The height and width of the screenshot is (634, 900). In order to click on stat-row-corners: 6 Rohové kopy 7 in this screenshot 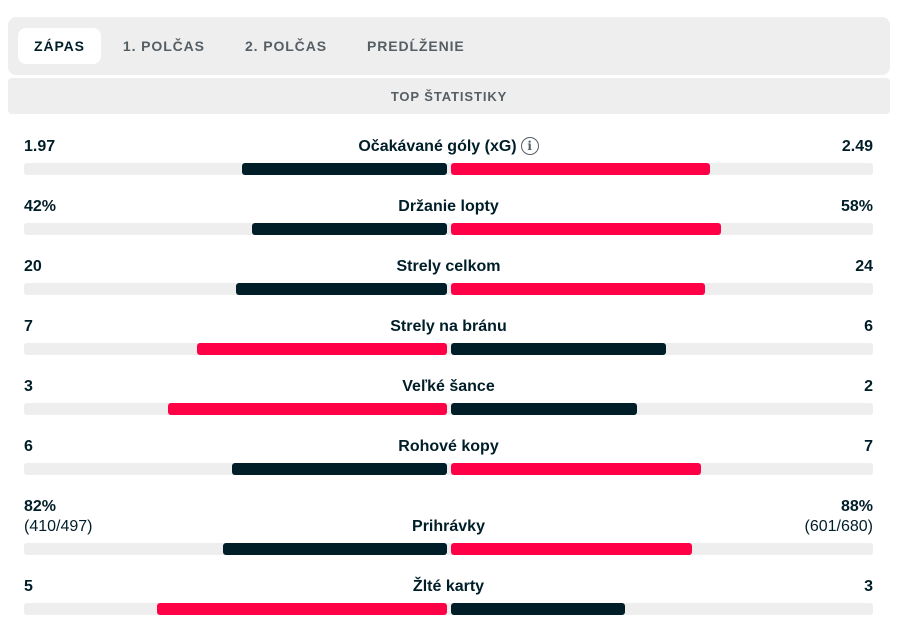, I will do `click(448, 456)`.